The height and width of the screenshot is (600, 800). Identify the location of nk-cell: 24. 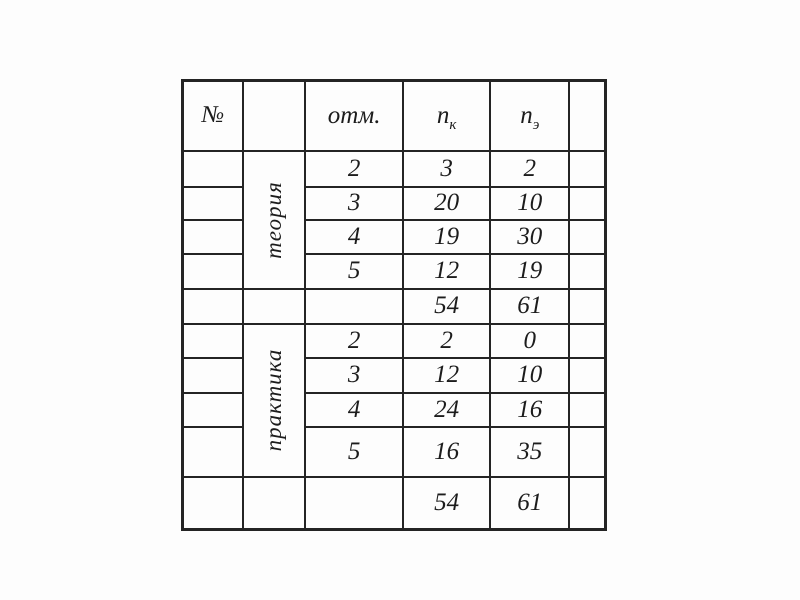
(446, 409).